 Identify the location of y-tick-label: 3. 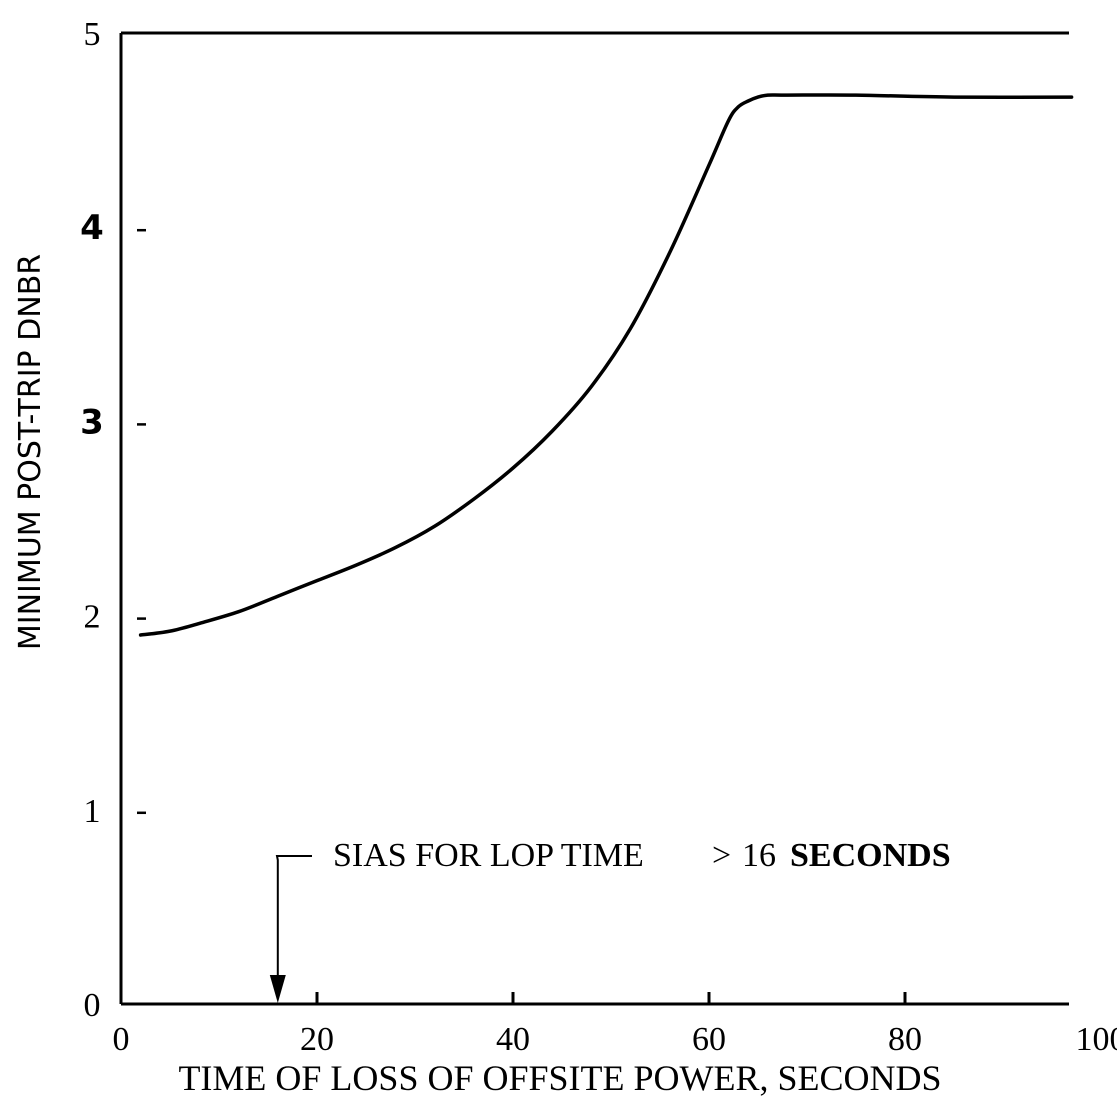
(92, 422).